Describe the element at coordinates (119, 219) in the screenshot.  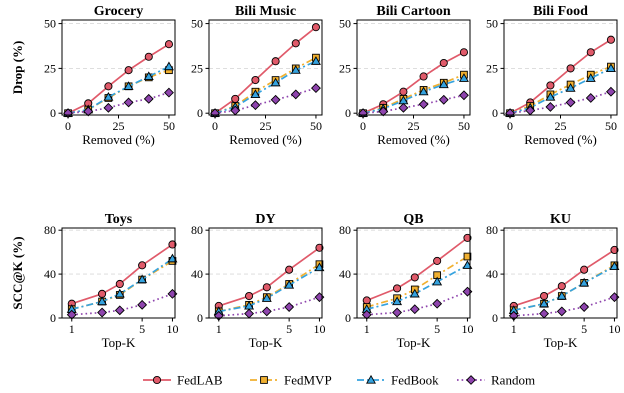
I see `panel-title: Toys` at that location.